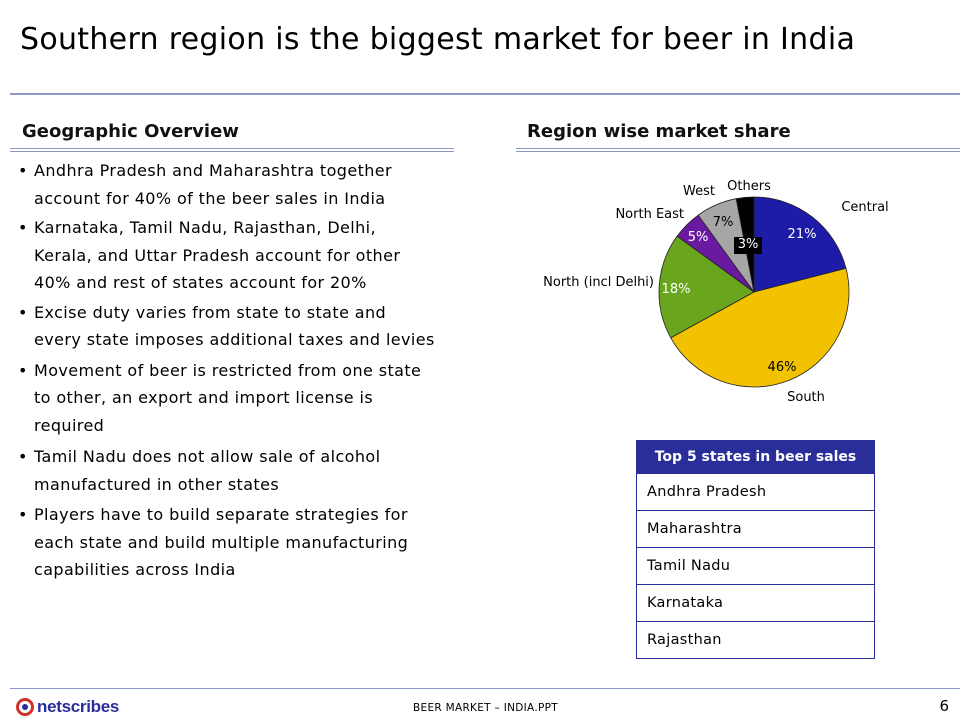 The width and height of the screenshot is (971, 728). I want to click on pie-value-label: 18%, so click(676, 289).